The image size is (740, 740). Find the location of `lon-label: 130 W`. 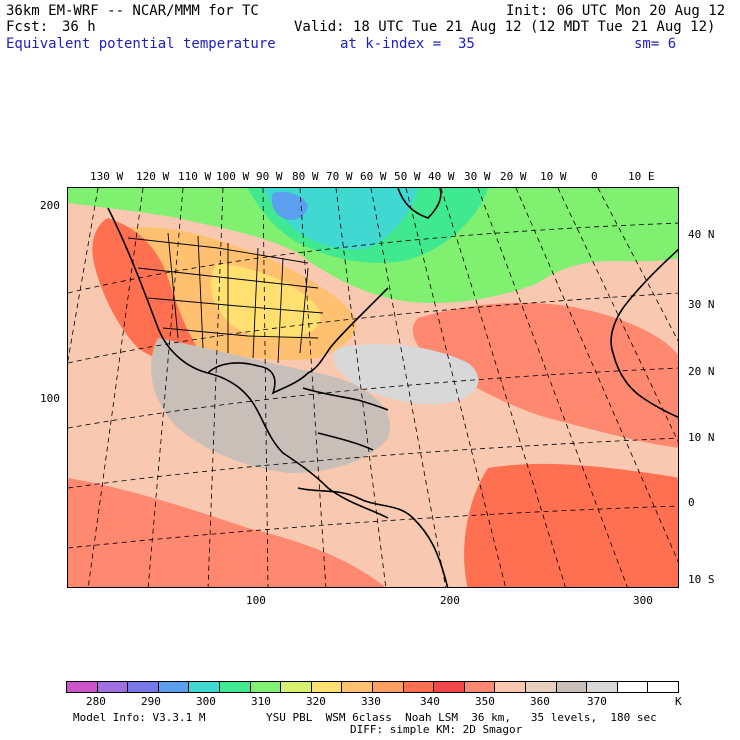

lon-label: 130 W is located at coordinates (107, 176).